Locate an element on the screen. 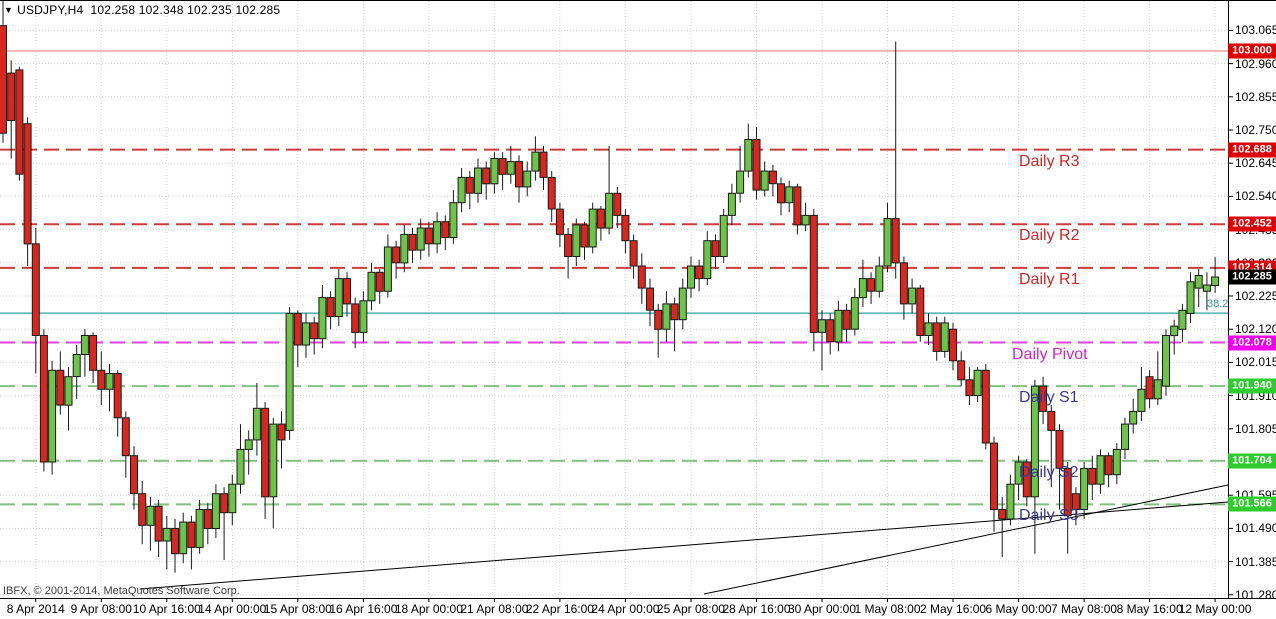 The height and width of the screenshot is (619, 1276). time-tick-label: 25 Apr 08:00 is located at coordinates (690, 609).